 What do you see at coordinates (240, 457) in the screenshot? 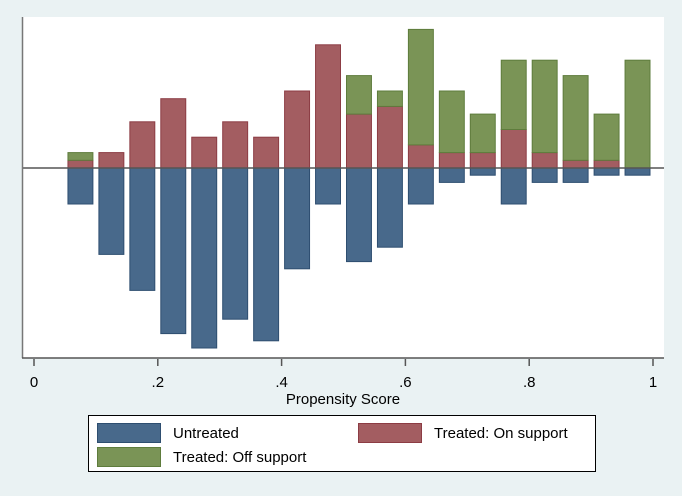
I see `legend-label: Treated: Off support` at bounding box center [240, 457].